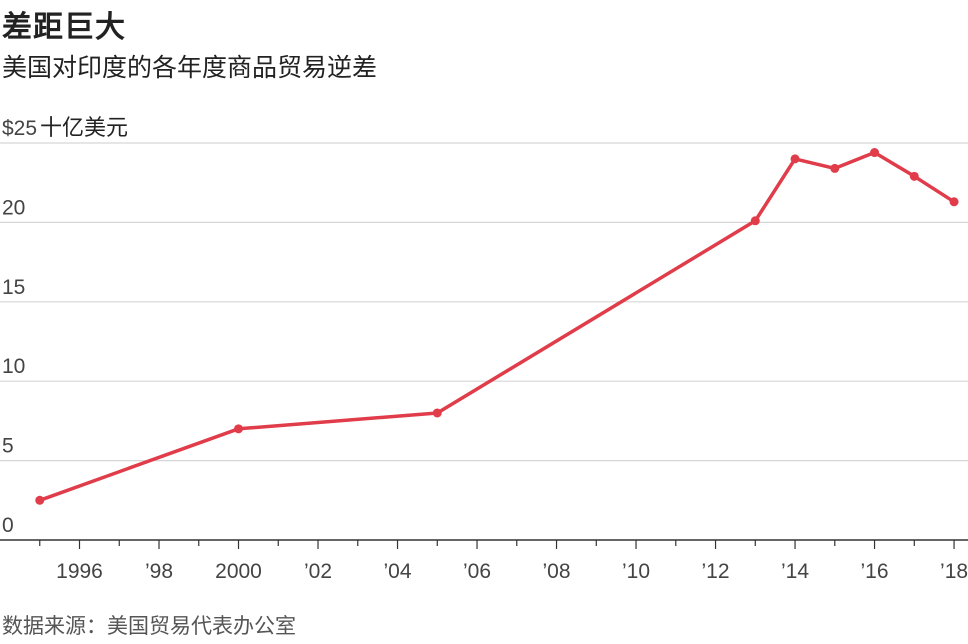 This screenshot has width=968, height=644. What do you see at coordinates (13, 287) in the screenshot?
I see `y-tick-label-15: 15` at bounding box center [13, 287].